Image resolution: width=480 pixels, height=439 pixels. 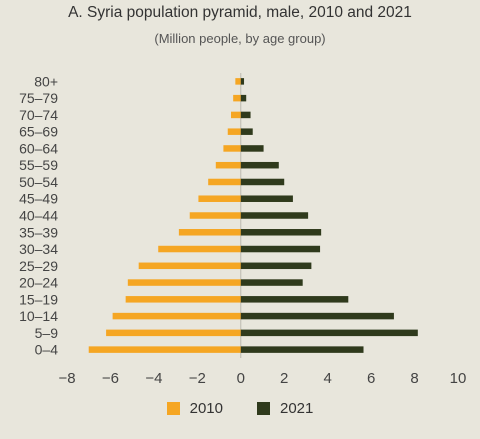 I want to click on legend-item-2021: 2021, so click(x=285, y=408).